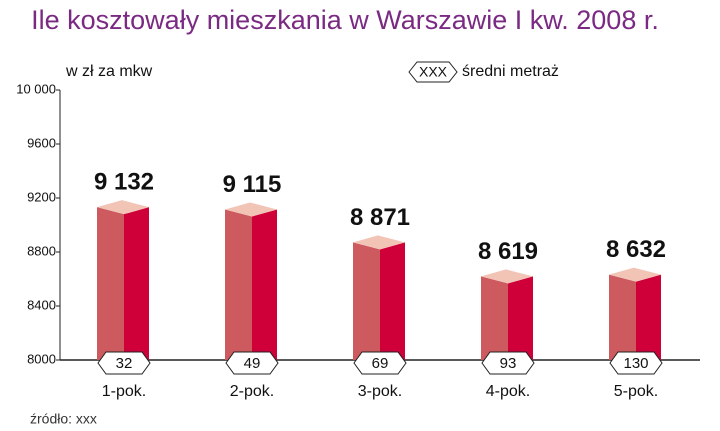  Describe the element at coordinates (252, 391) in the screenshot. I see `x-tick-label: 2-pok.` at that location.